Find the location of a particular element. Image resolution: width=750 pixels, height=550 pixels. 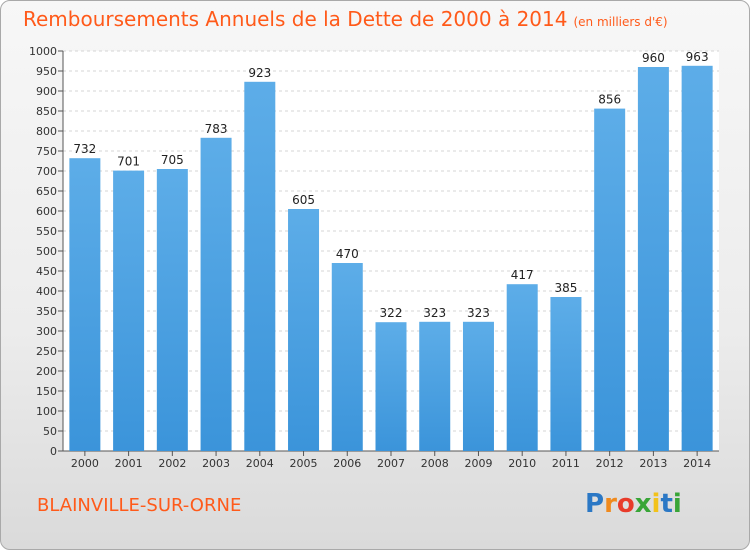

data-label-2009: 323 is located at coordinates (478, 313).